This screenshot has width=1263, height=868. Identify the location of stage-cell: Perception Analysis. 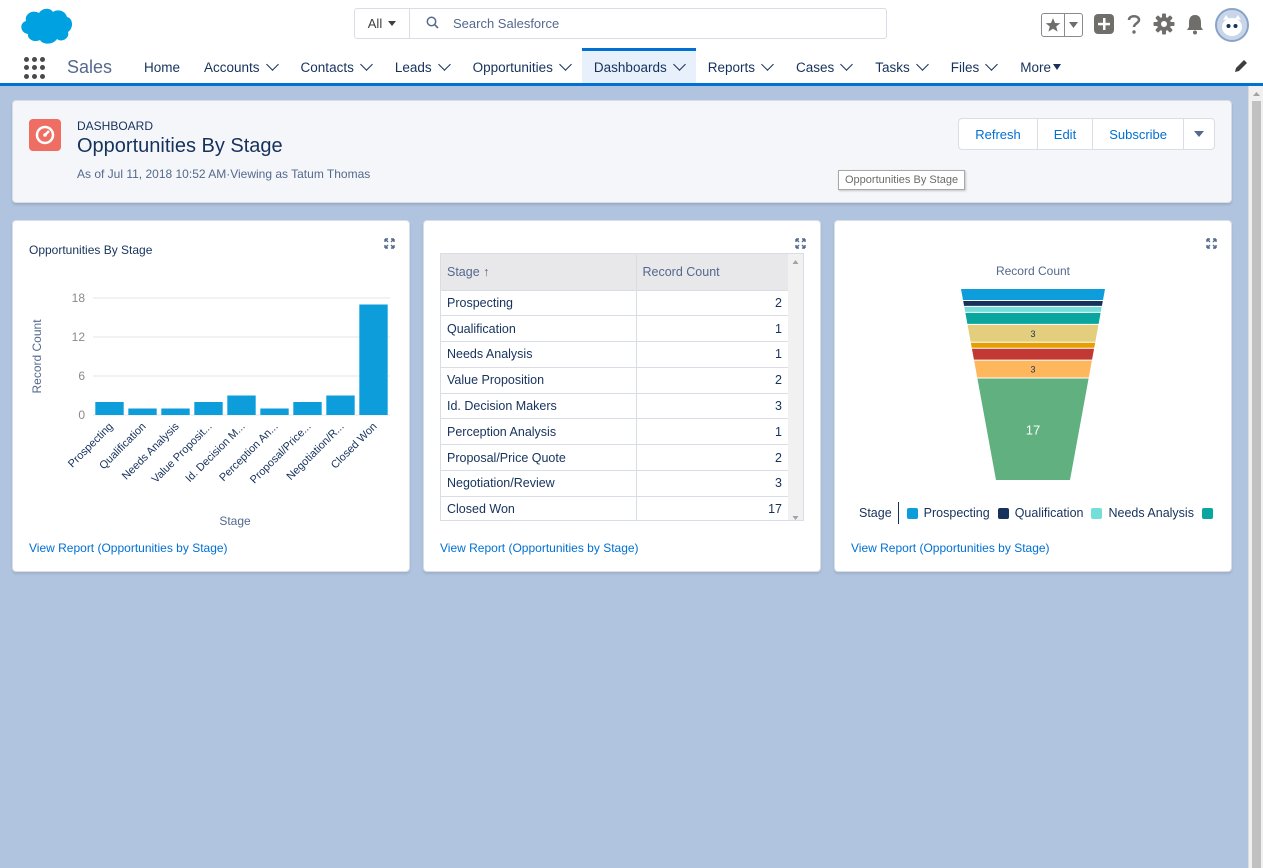
(539, 432).